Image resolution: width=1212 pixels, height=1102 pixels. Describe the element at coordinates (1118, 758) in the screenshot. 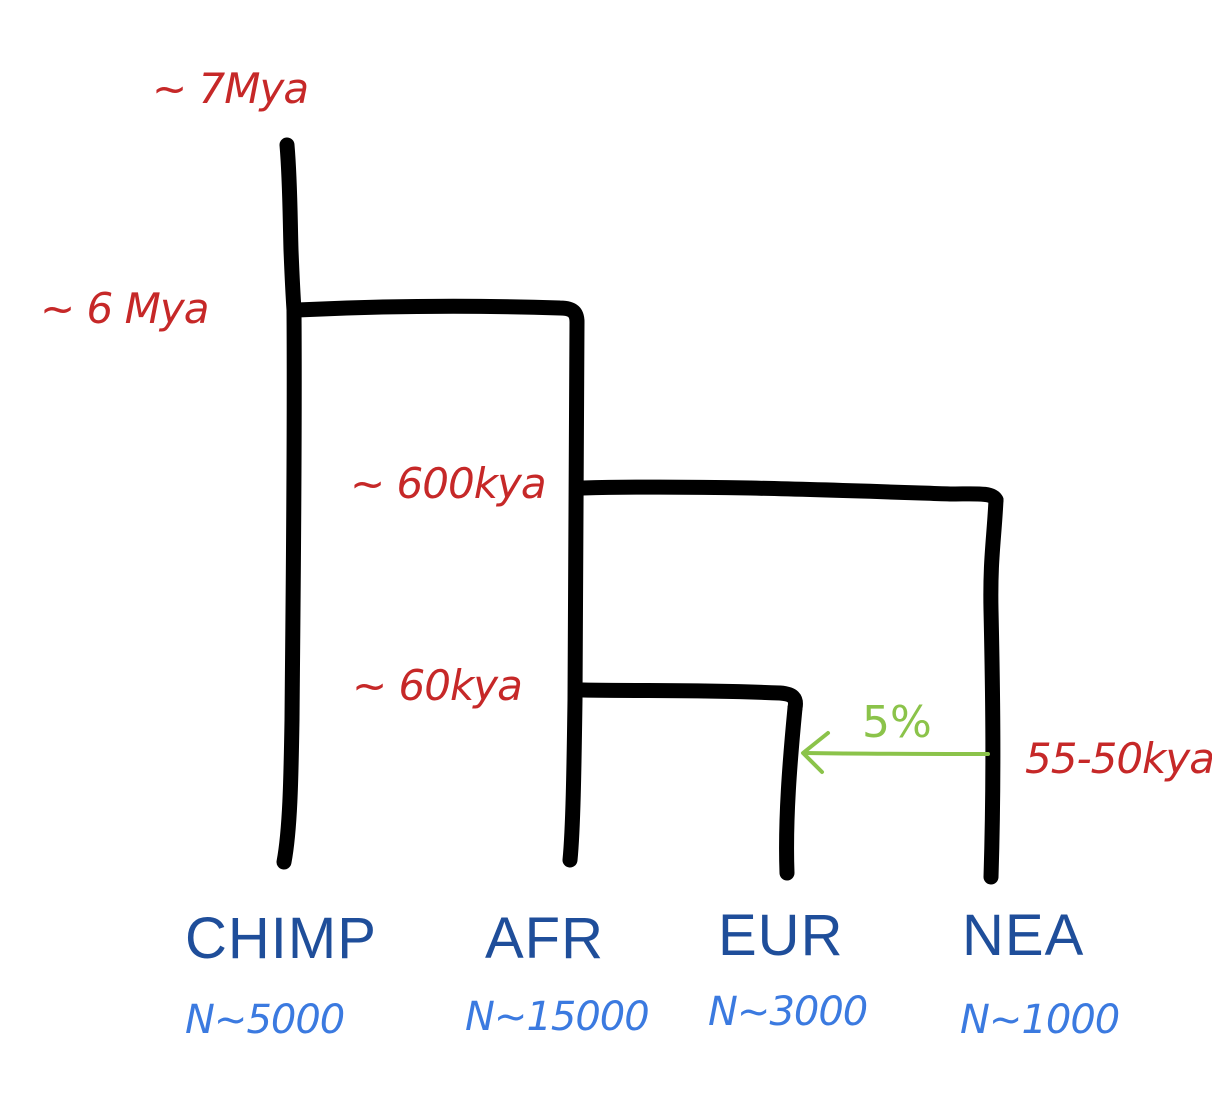

I see `admixture-time-label: 55-50kya` at that location.